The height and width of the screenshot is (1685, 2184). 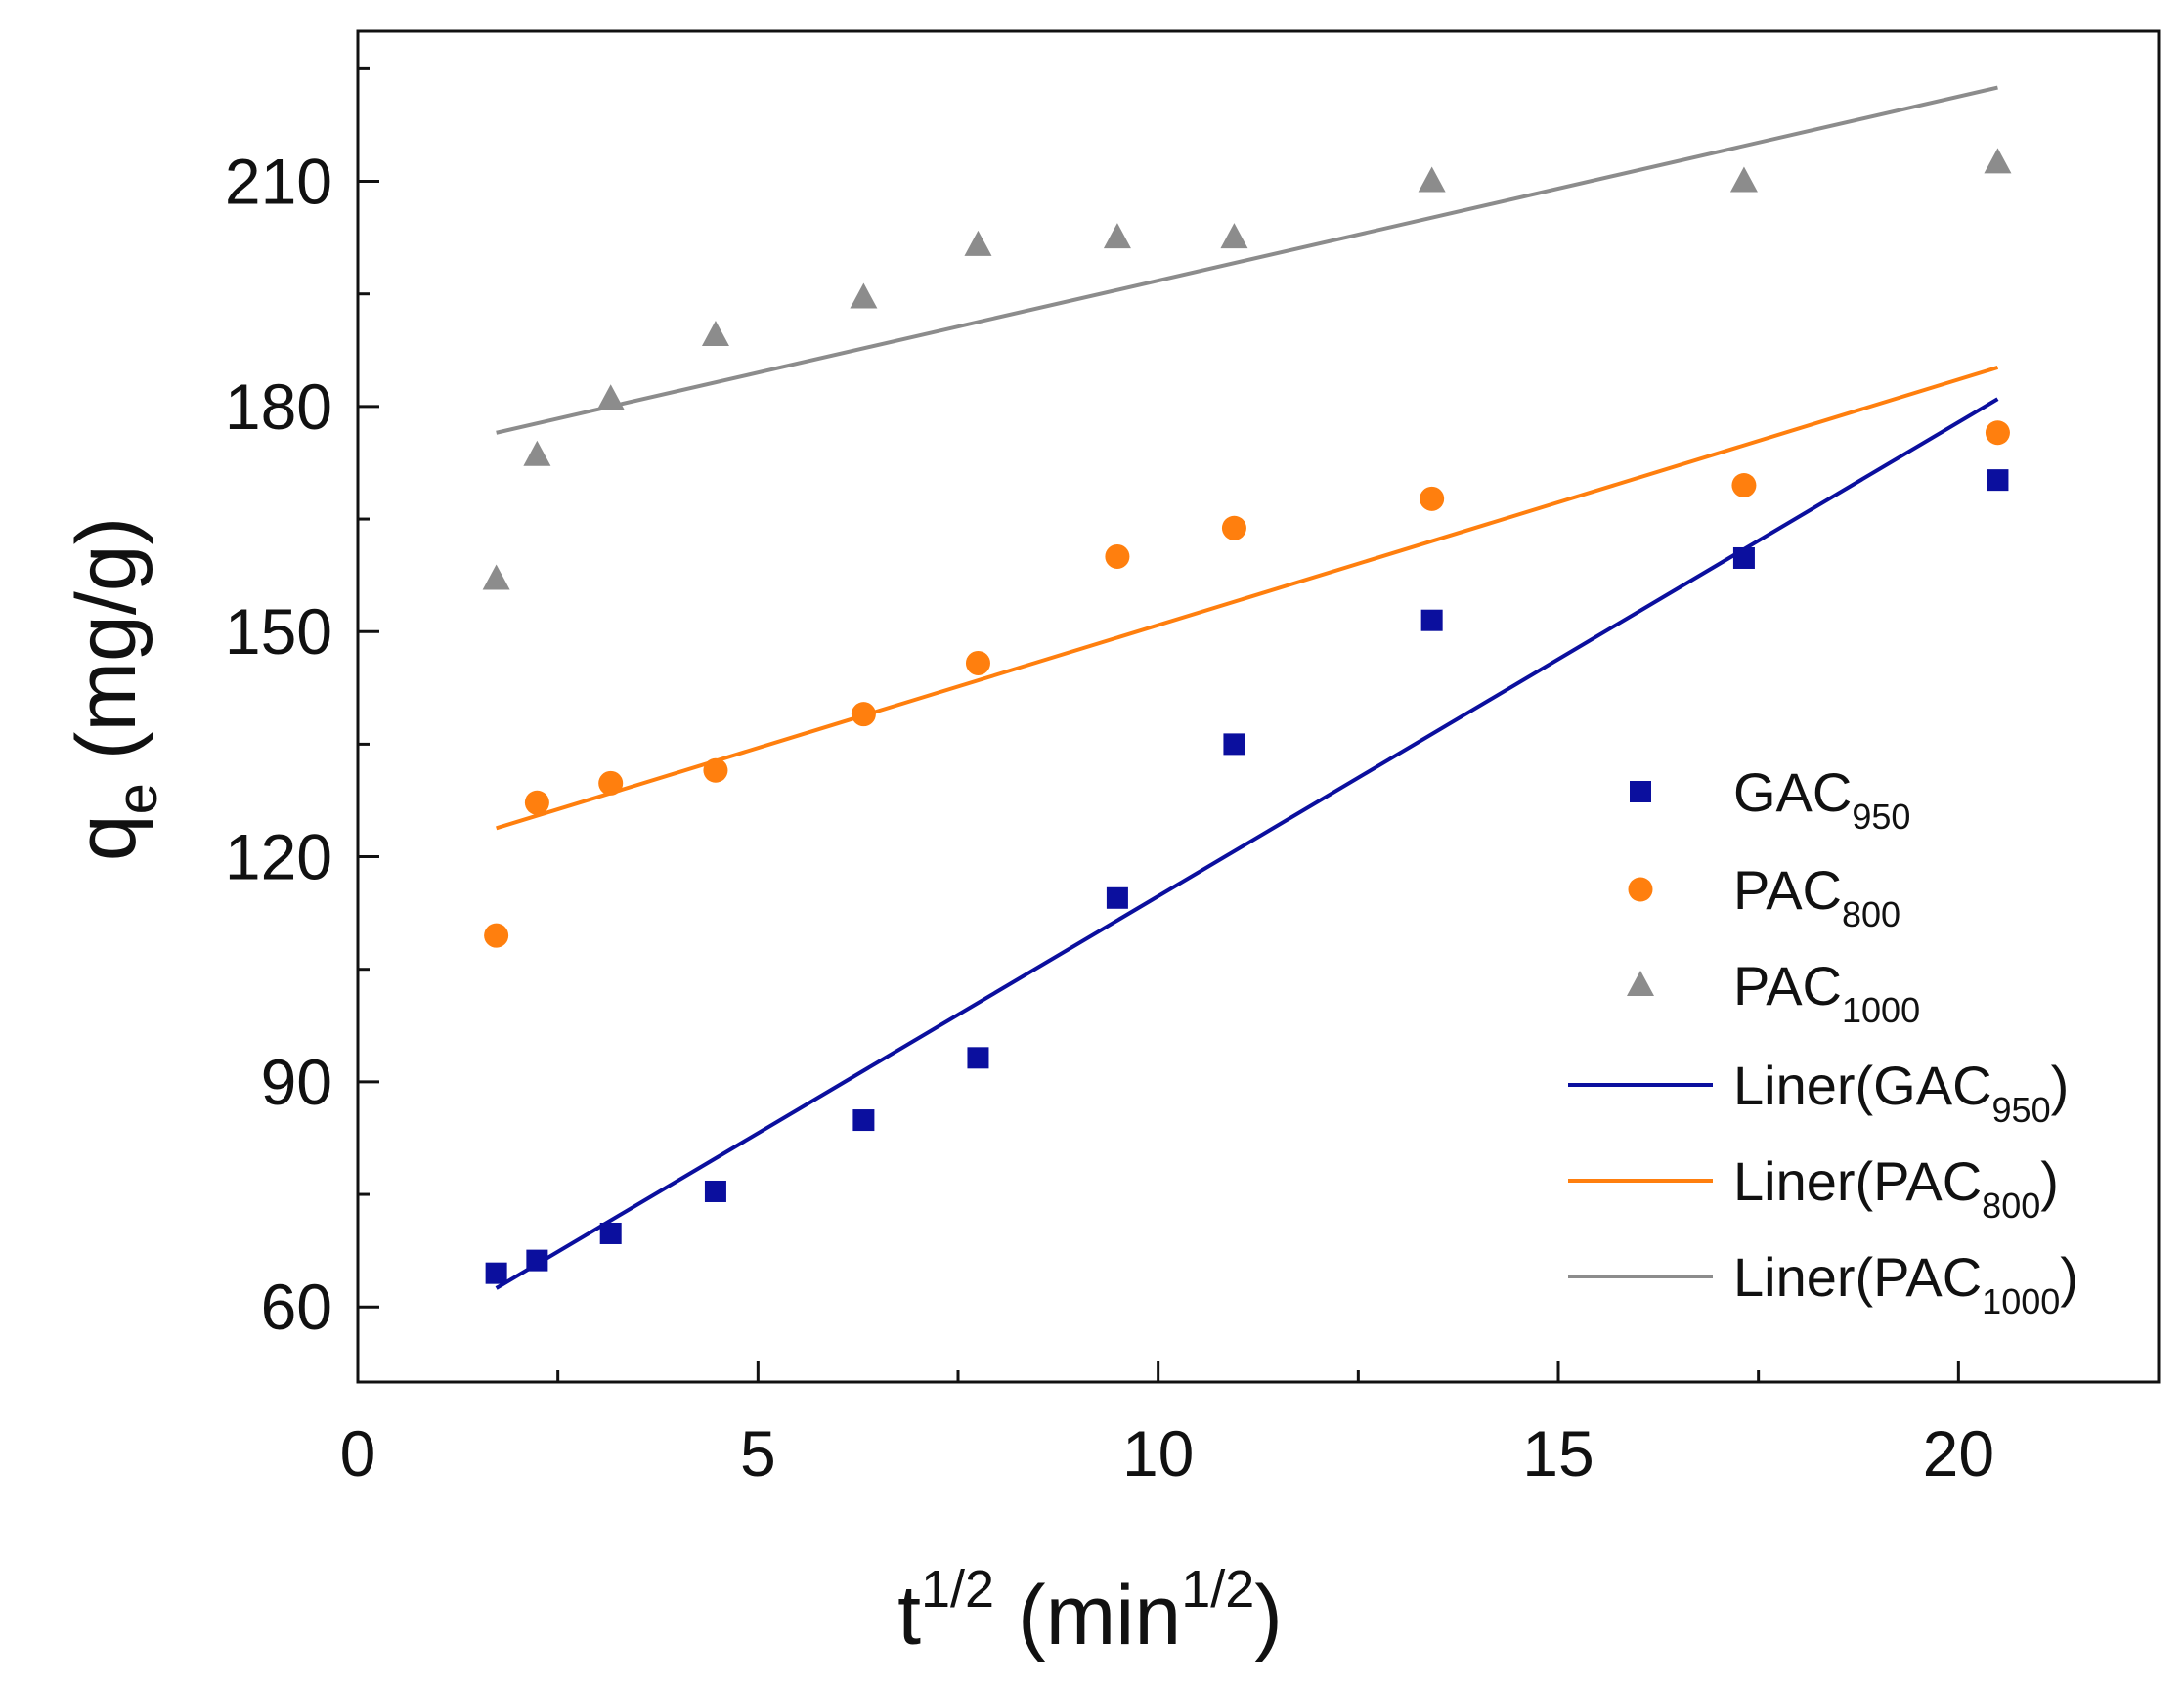 I want to click on legend-label: PAC1000, so click(x=1826, y=993).